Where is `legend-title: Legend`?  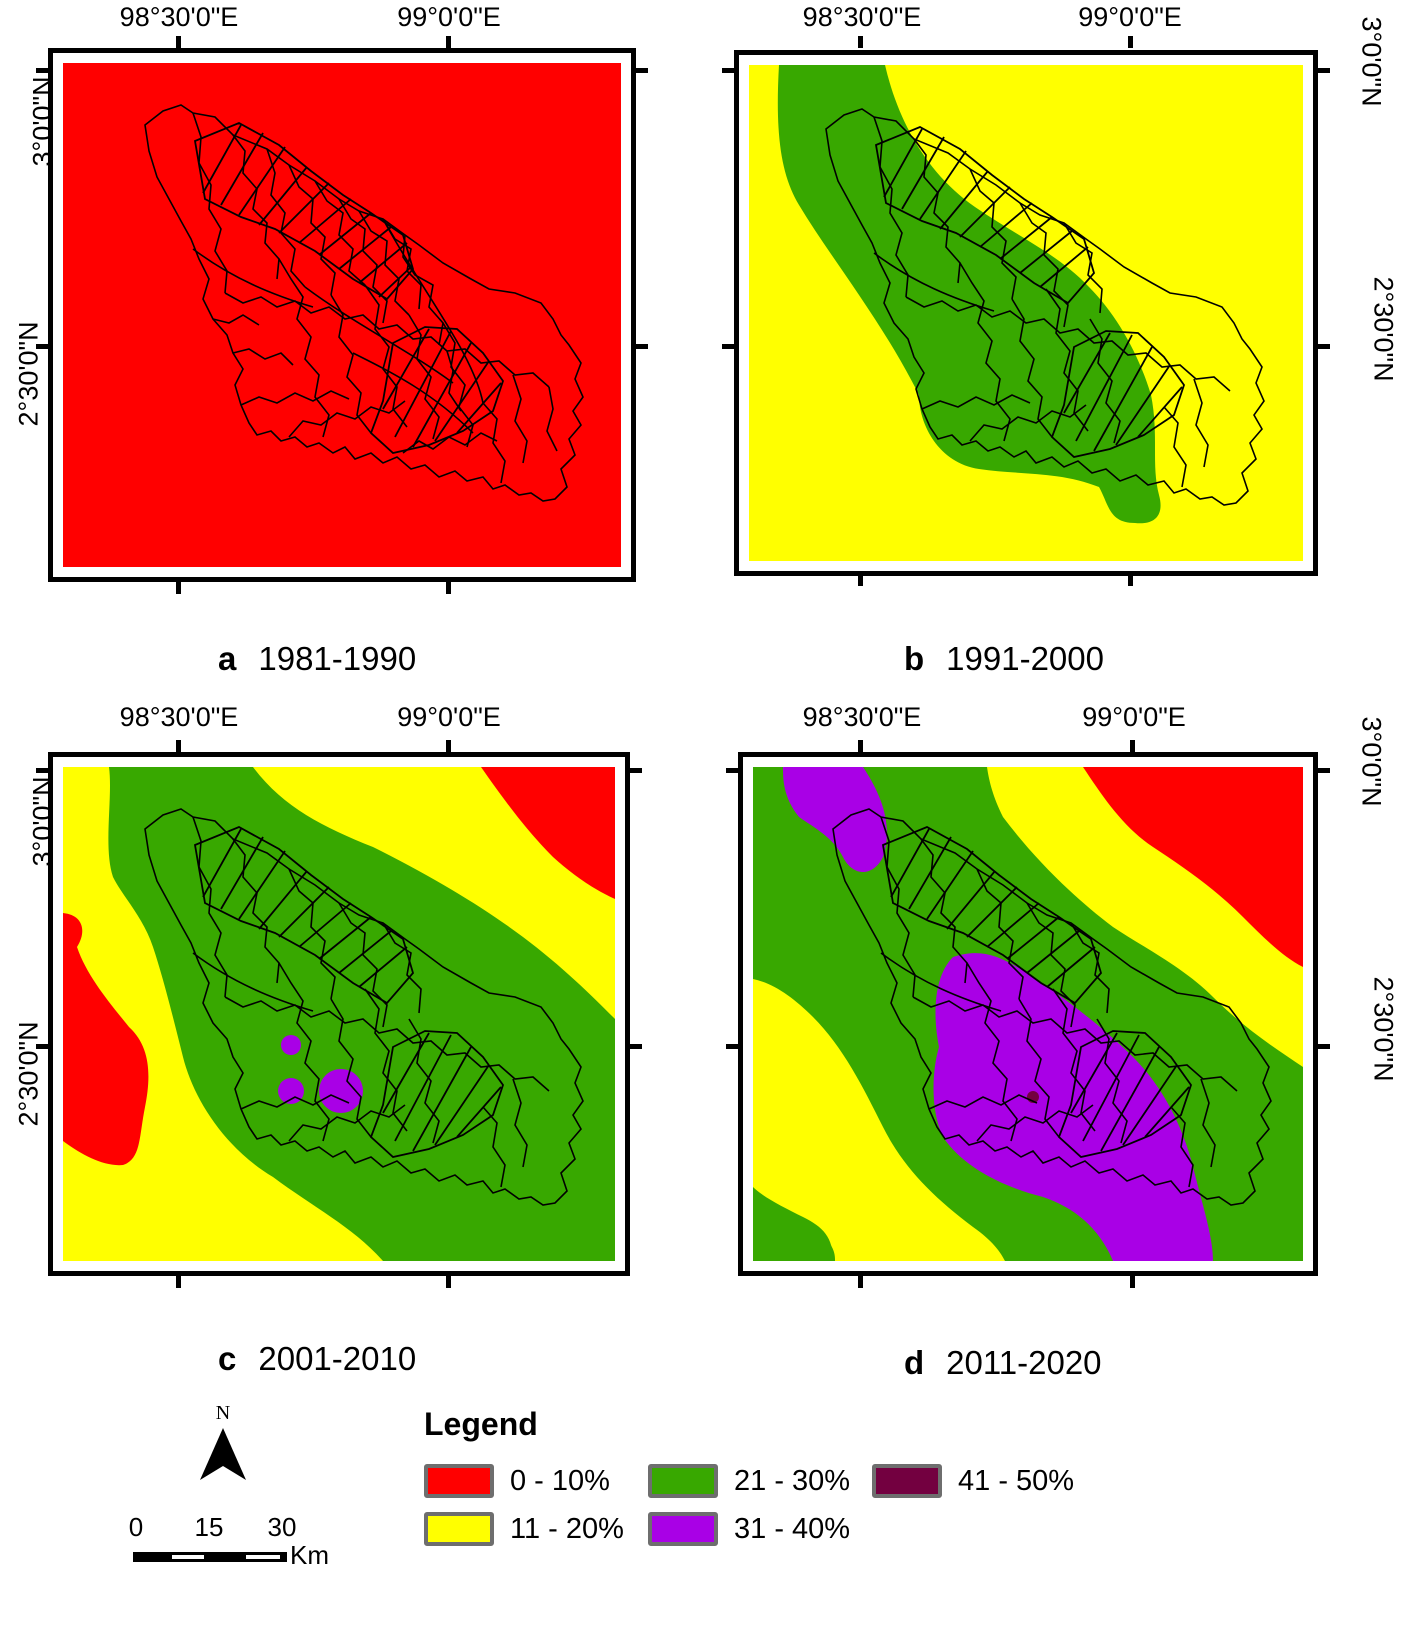
legend-title: Legend is located at coordinates (481, 1424).